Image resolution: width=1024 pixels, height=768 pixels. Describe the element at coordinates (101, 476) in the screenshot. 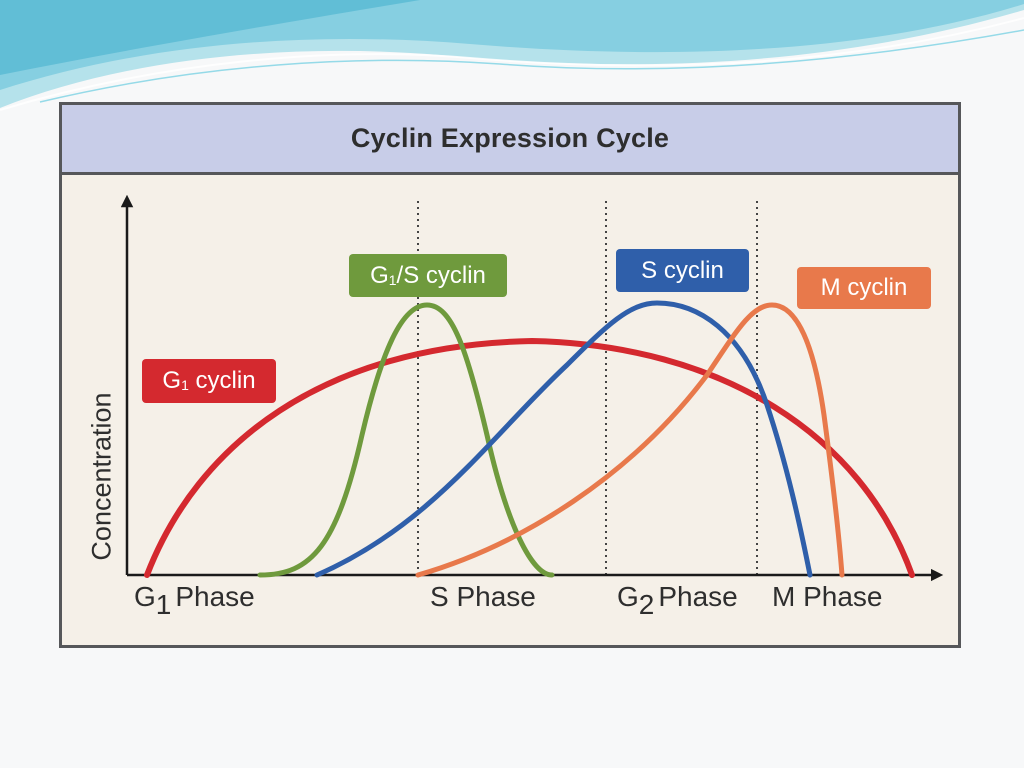

I see `y-axis-label: Concentration` at that location.